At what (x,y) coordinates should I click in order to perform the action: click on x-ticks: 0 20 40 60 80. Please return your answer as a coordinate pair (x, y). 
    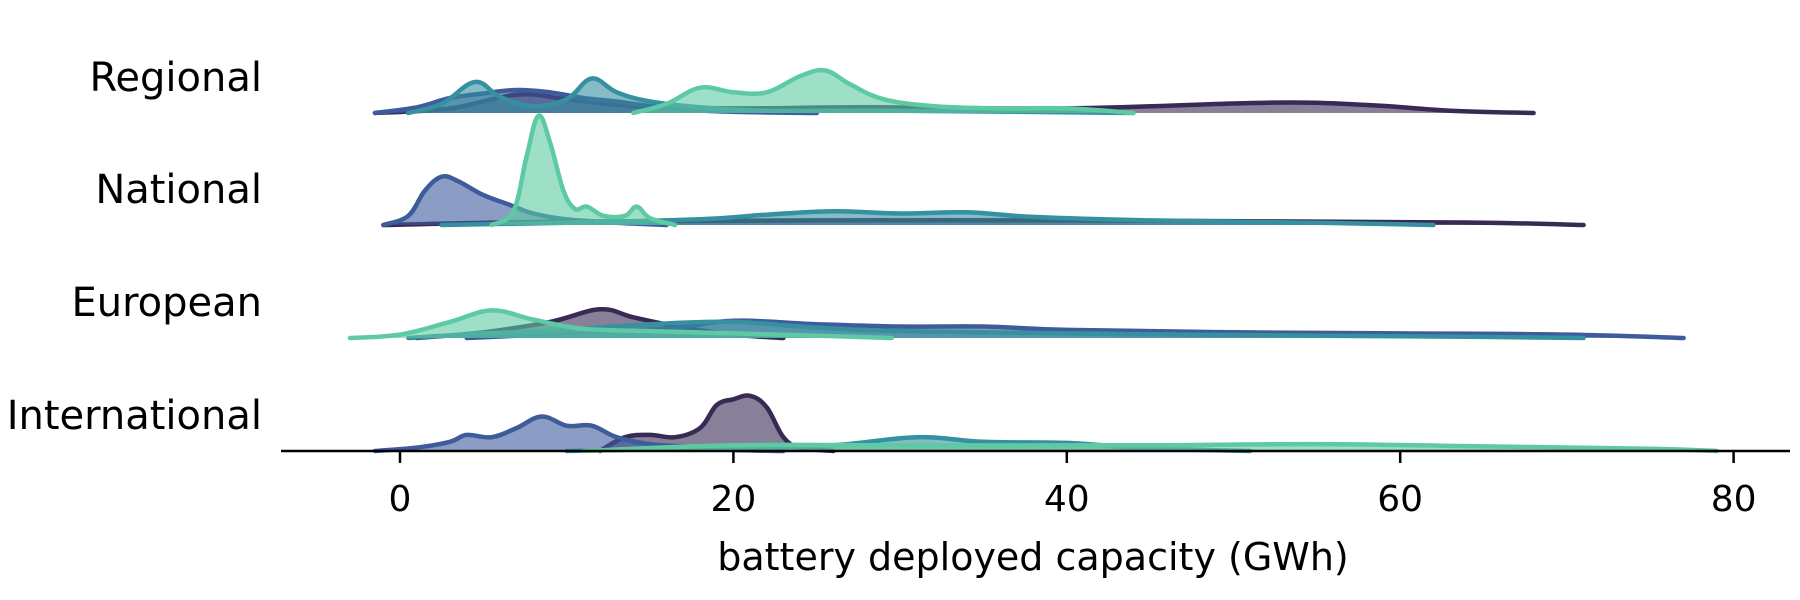
    Looking at the image, I should click on (1073, 485).